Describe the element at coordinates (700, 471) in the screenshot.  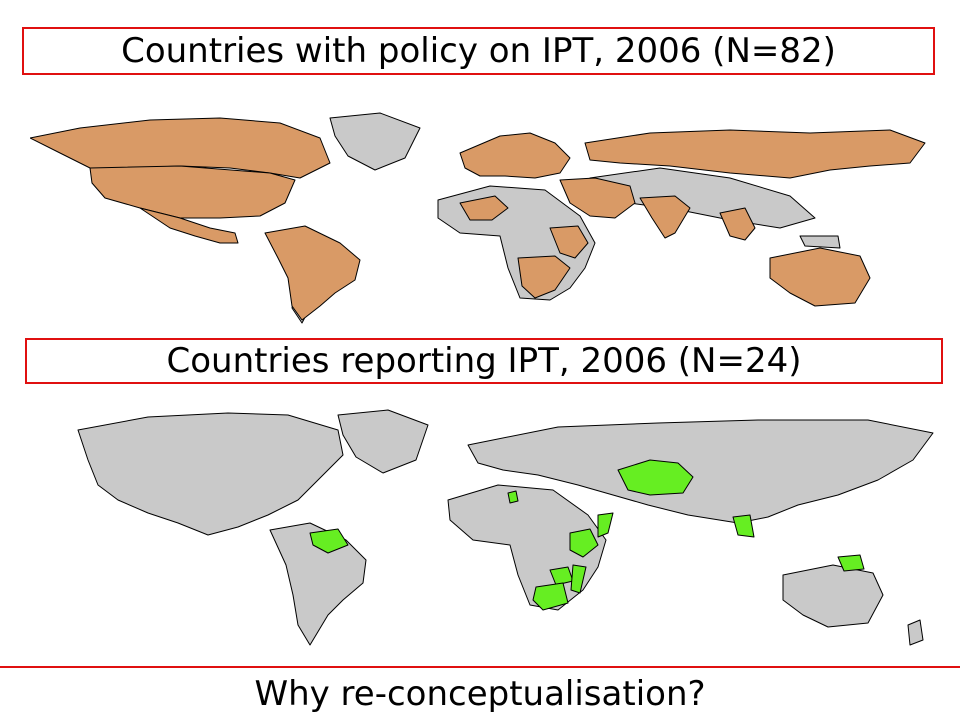
I see `eurasia` at that location.